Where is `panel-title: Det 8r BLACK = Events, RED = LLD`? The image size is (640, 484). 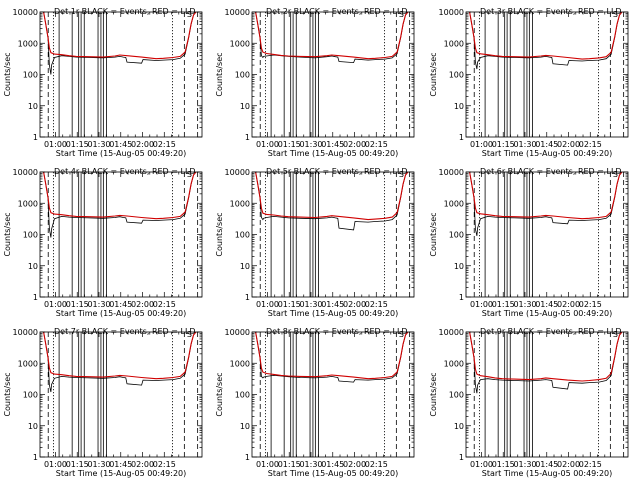 panel-title: Det 8r BLACK = Events, RED = LLD is located at coordinates (337, 331).